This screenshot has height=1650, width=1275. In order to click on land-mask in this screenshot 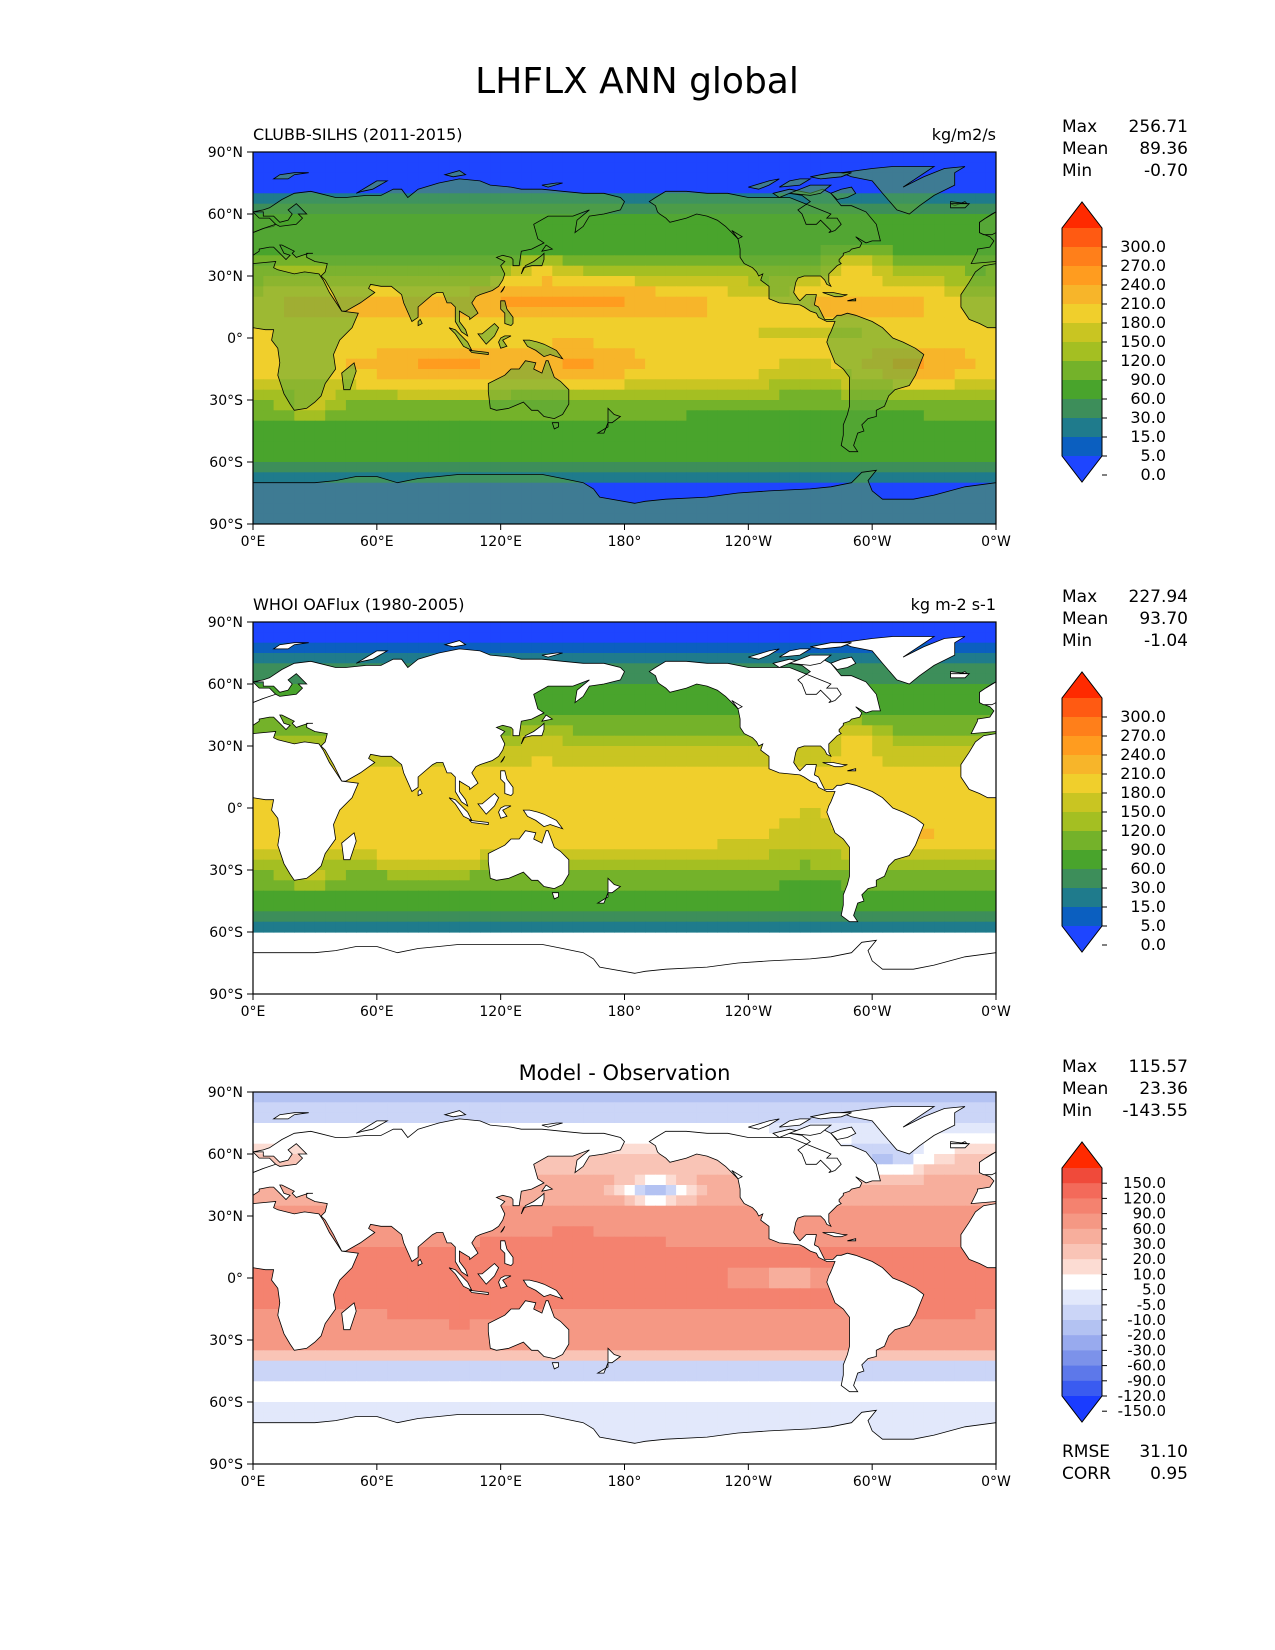, I will do `click(764, 654)`.